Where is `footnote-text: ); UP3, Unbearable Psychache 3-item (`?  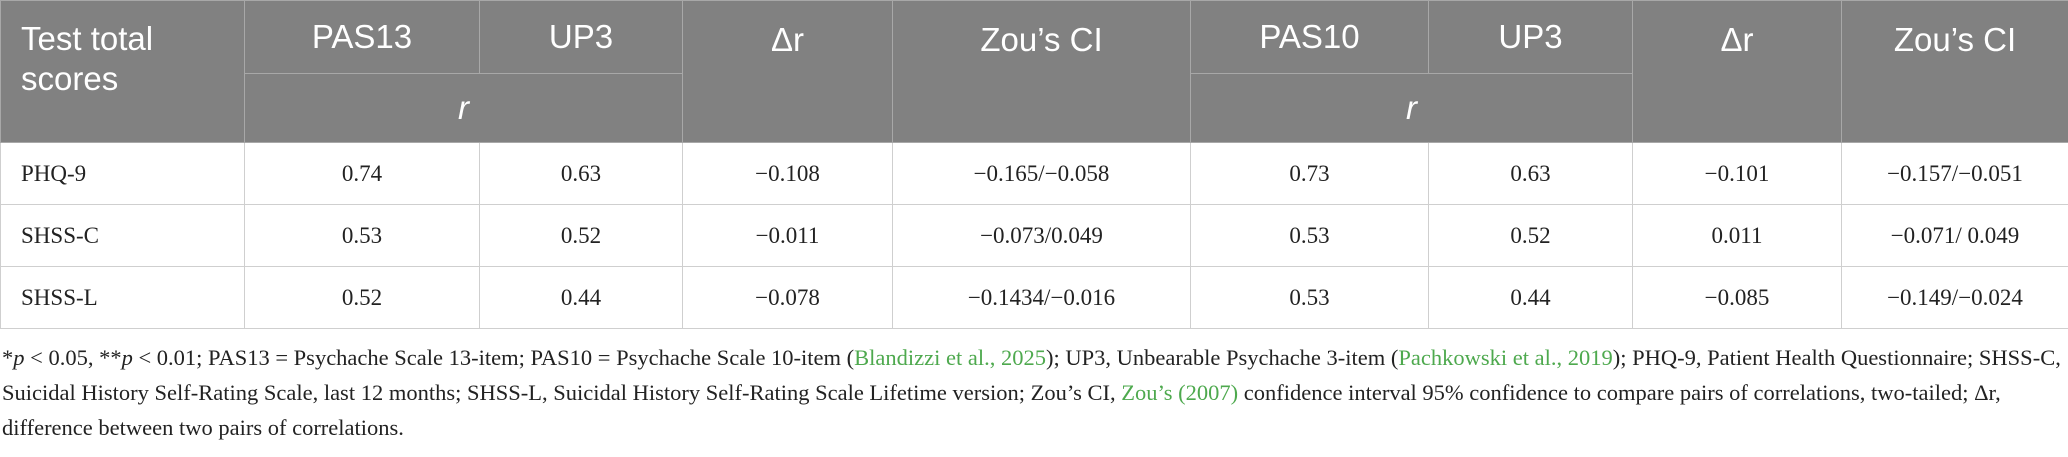 footnote-text: ); UP3, Unbearable Psychache 3-item ( is located at coordinates (1222, 357).